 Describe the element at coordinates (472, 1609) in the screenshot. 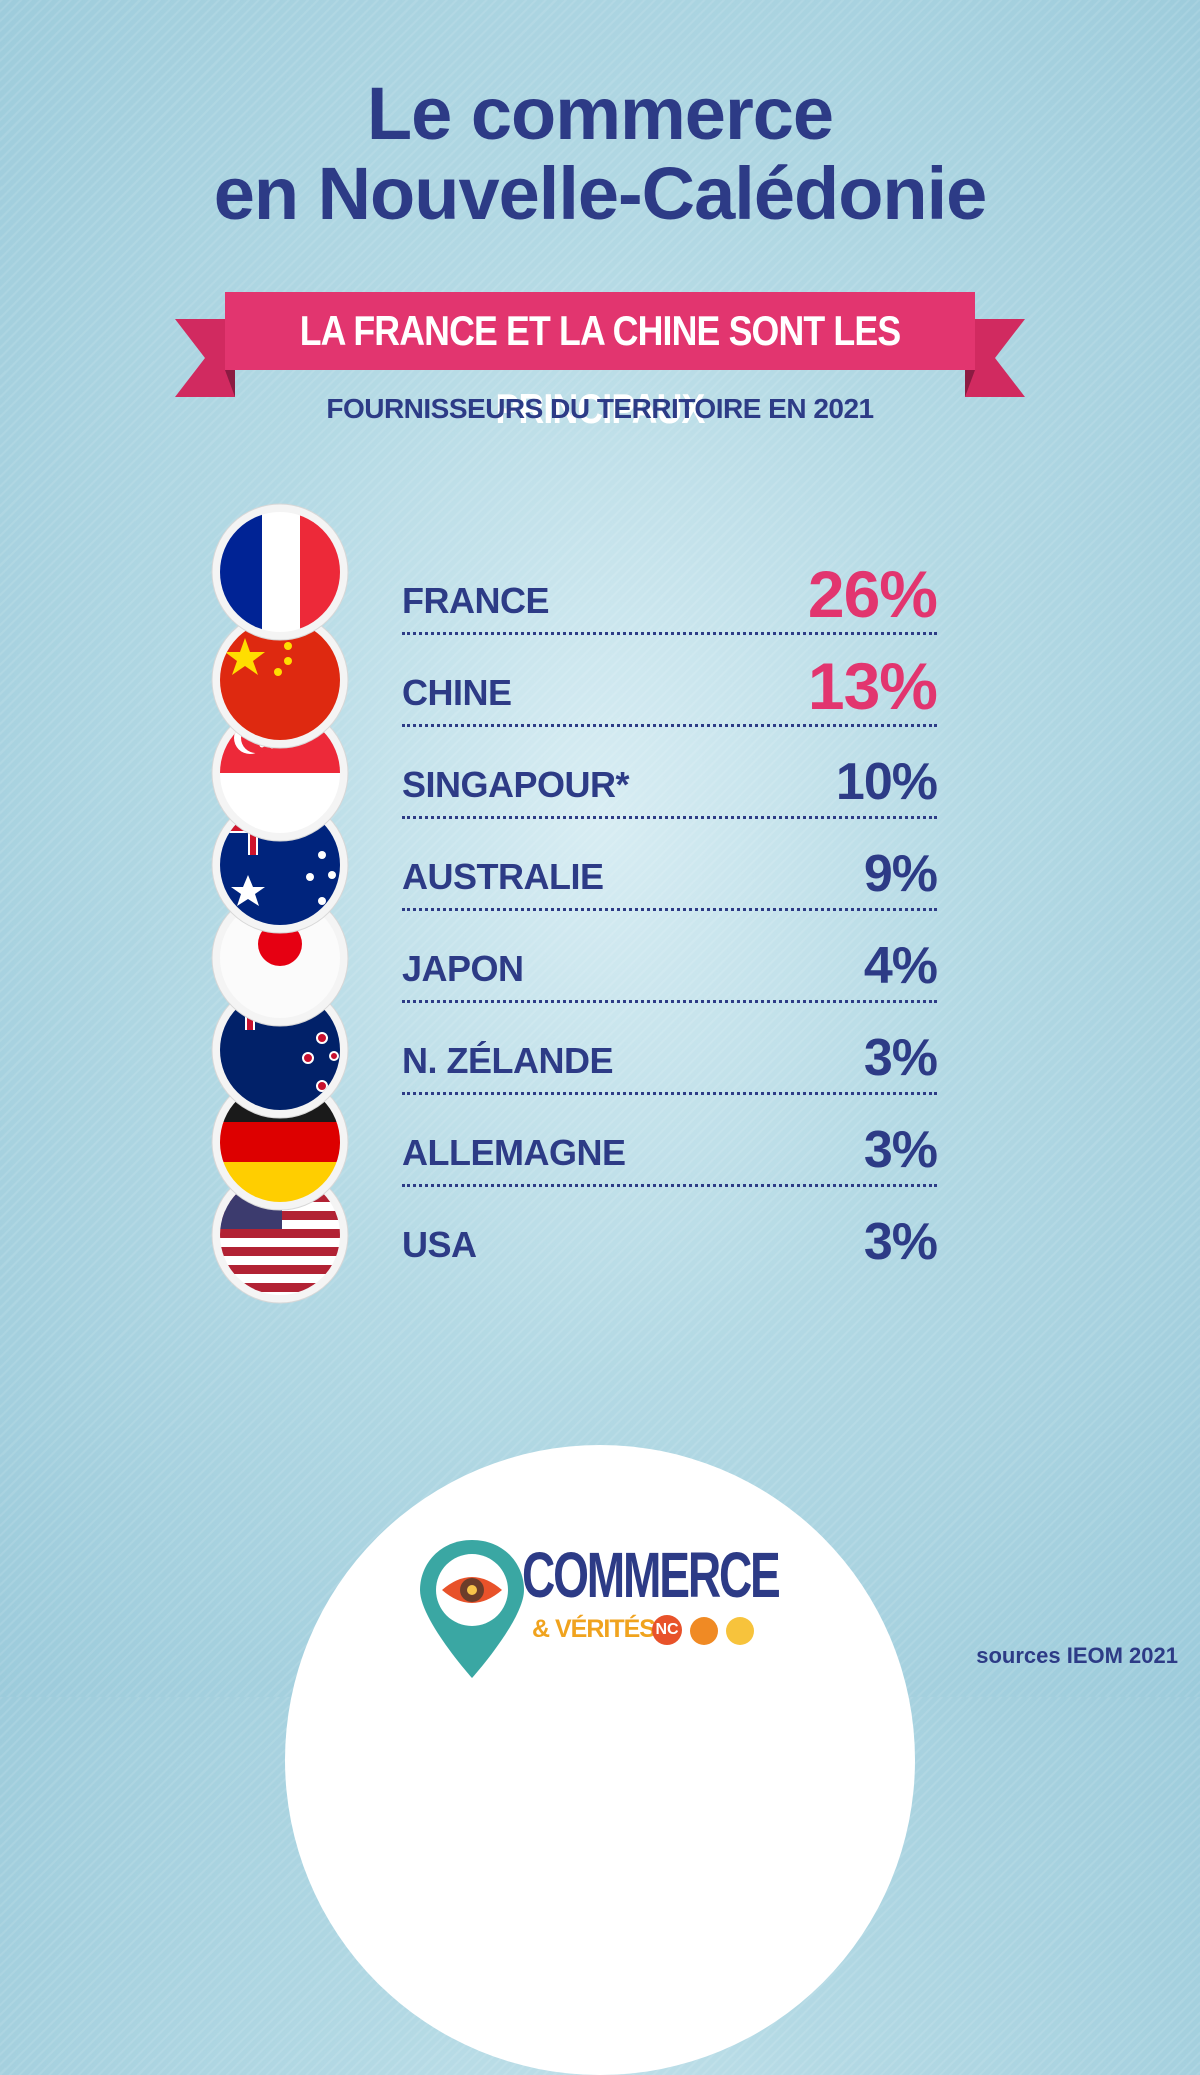

I see `location-pin-eye-icon` at that location.